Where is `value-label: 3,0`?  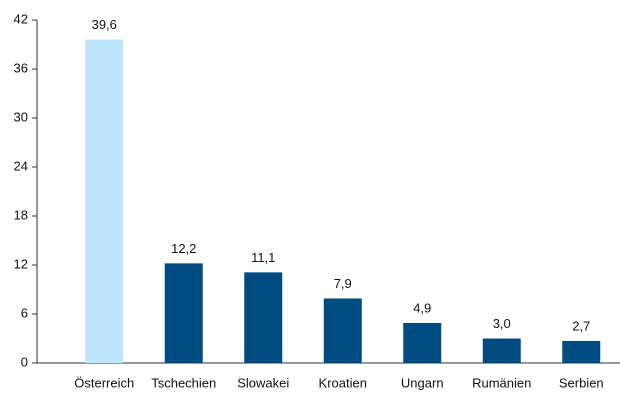
value-label: 3,0 is located at coordinates (502, 323).